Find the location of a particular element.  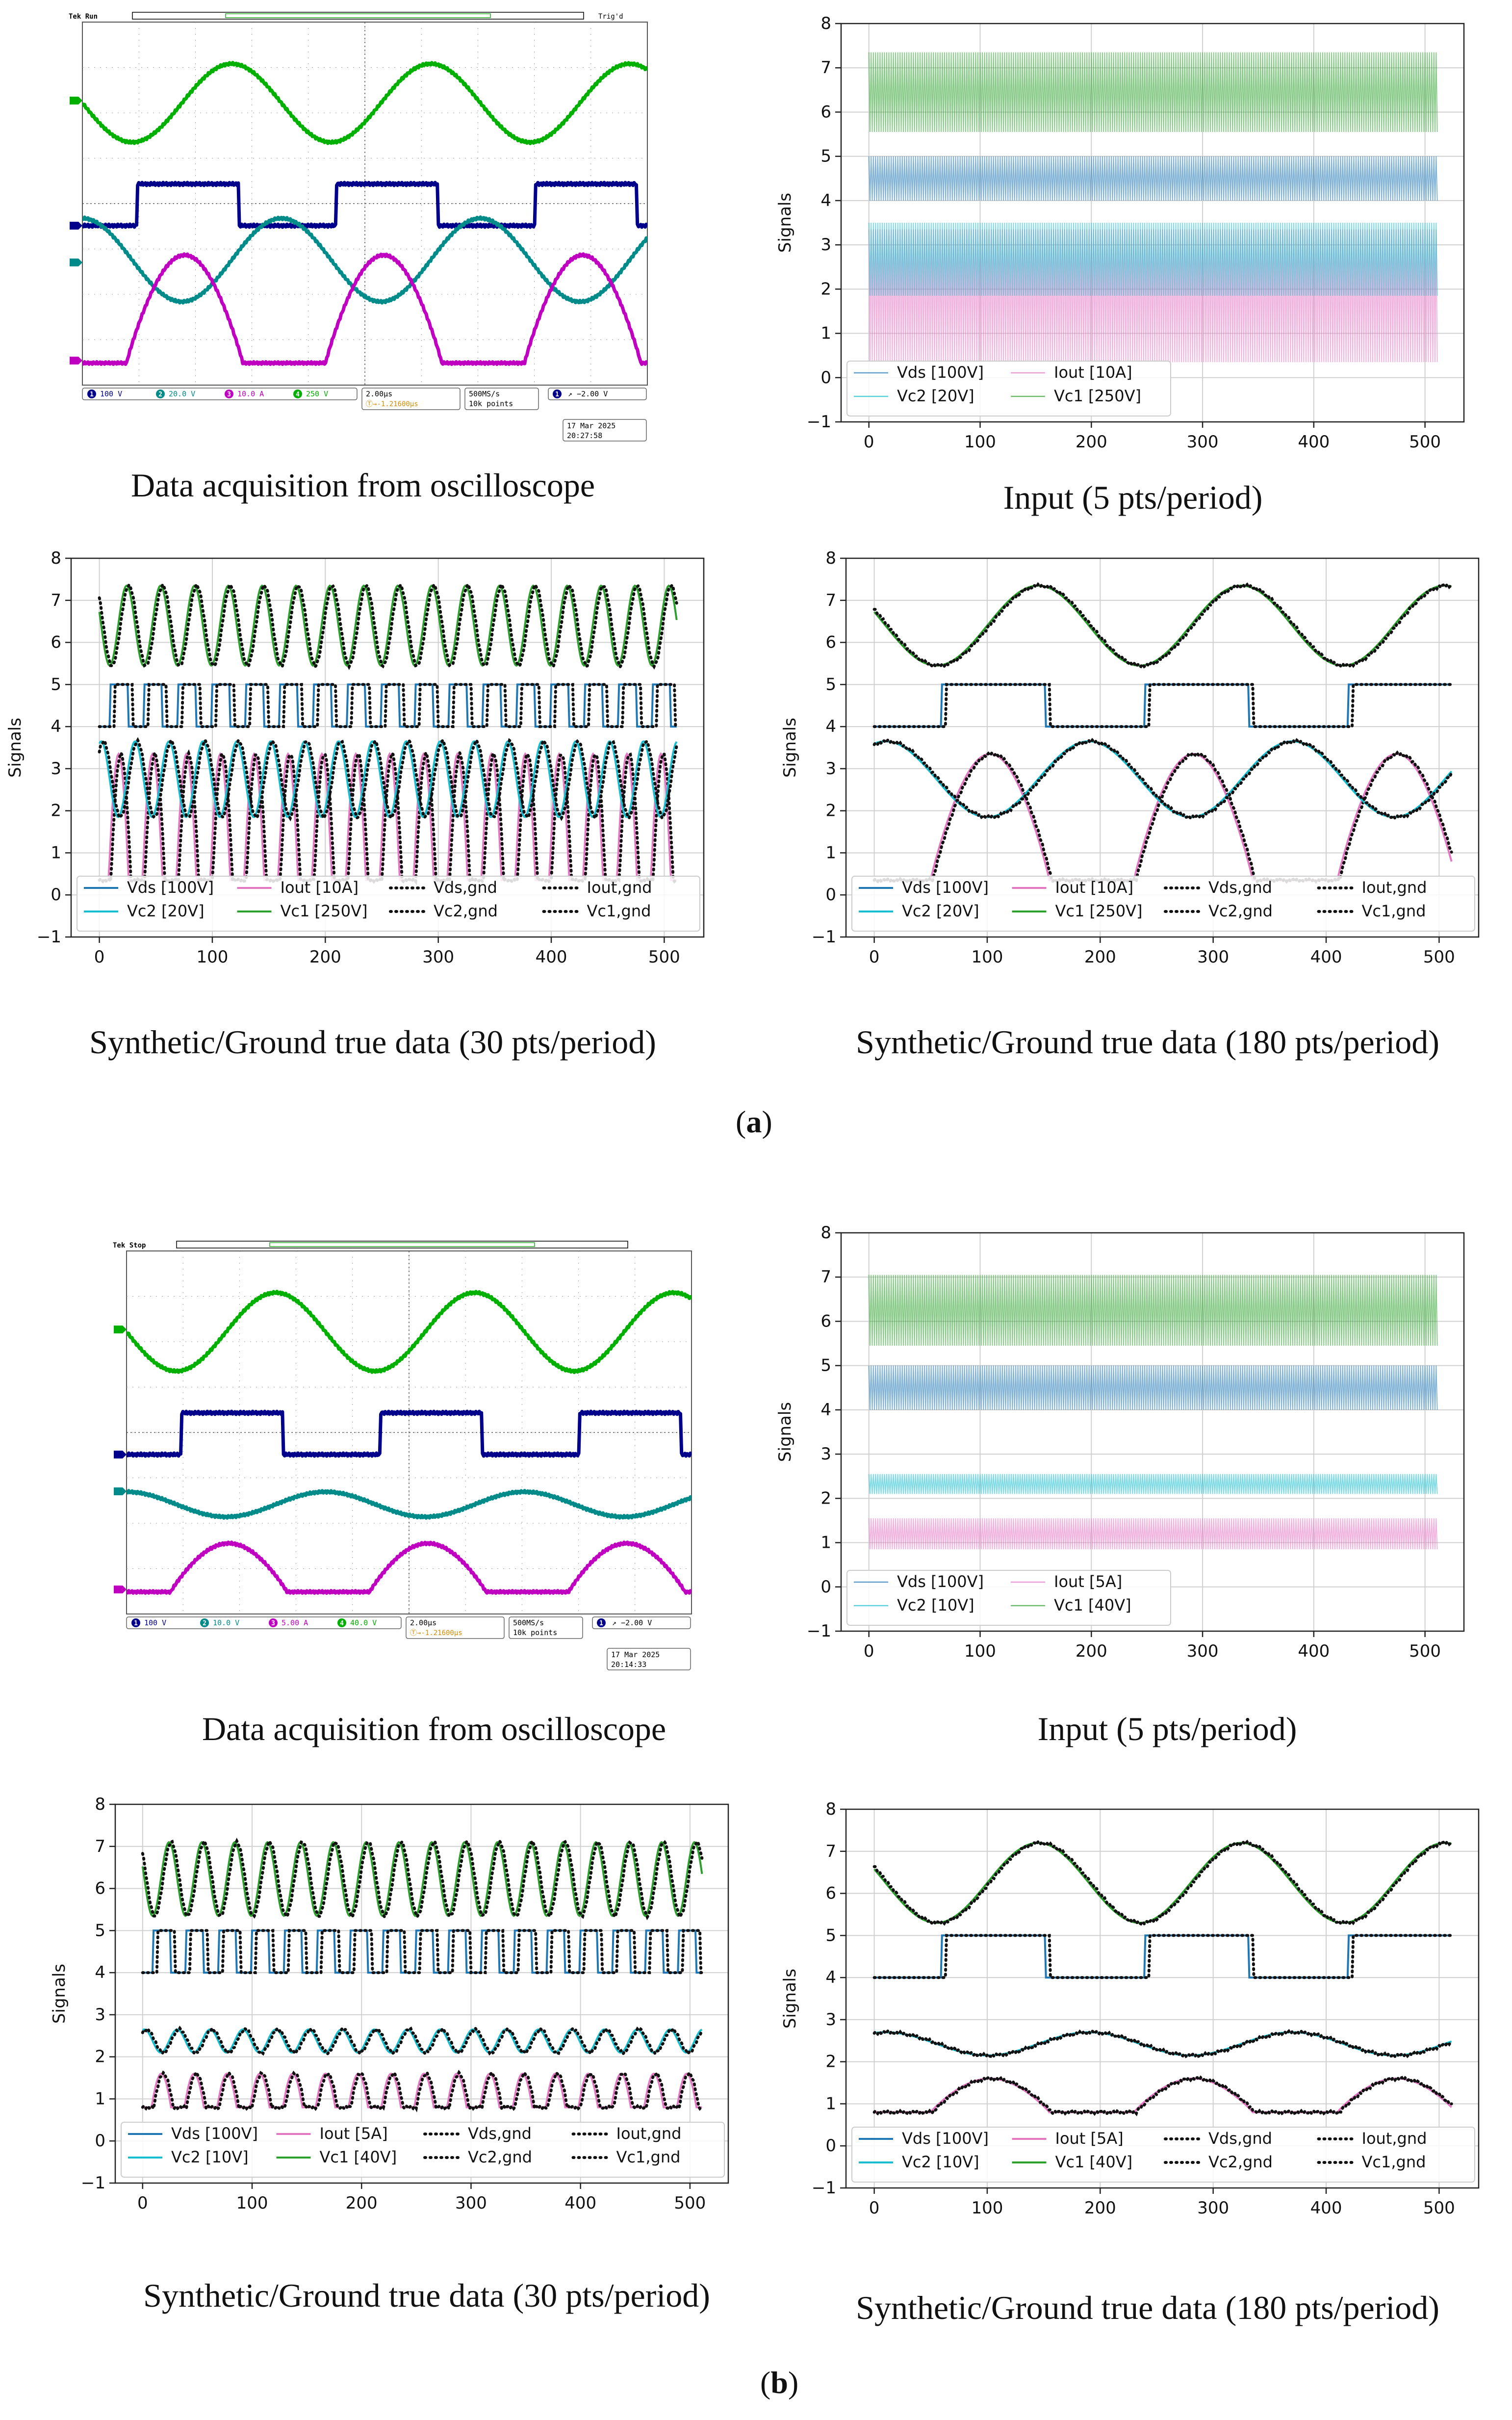

x-tick-label: 100 is located at coordinates (987, 2208).